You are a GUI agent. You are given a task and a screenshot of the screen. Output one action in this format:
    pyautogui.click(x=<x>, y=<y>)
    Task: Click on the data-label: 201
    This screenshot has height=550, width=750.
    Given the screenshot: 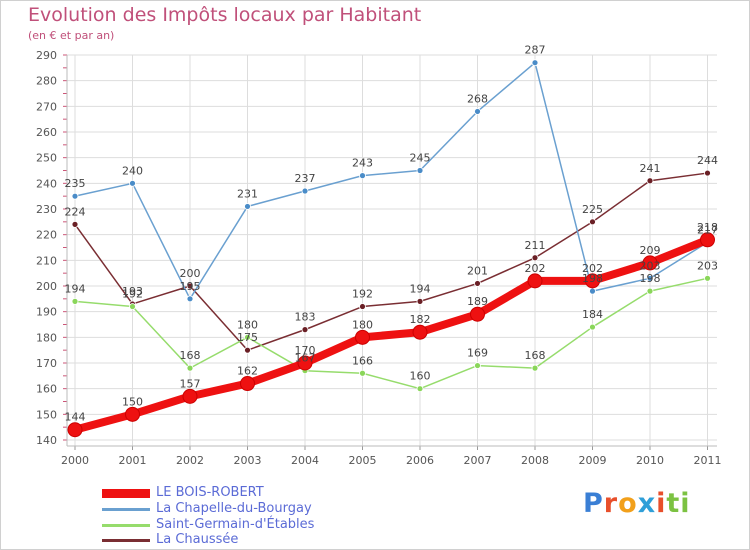 What is the action you would take?
    pyautogui.click(x=477, y=270)
    